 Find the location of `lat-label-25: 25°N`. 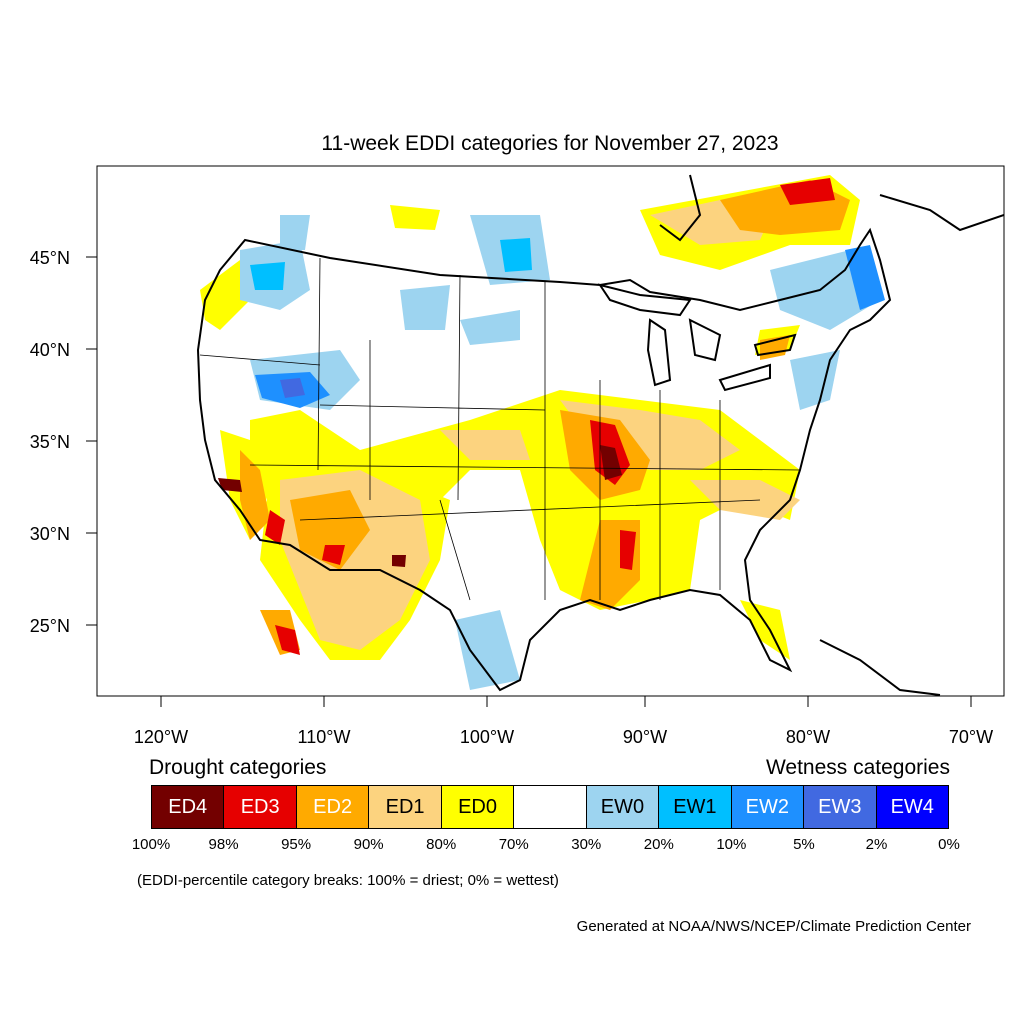

lat-label-25: 25°N is located at coordinates (50, 626).